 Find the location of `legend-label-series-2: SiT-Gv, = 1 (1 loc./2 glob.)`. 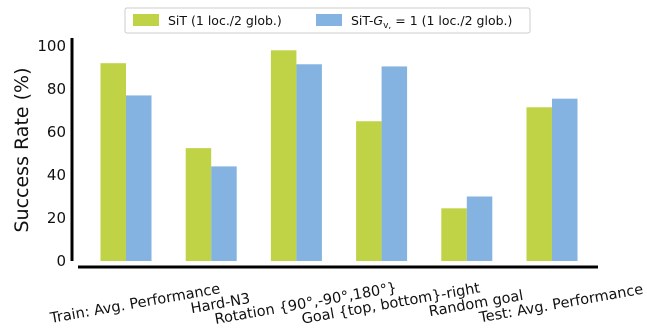

legend-label-series-2: SiT-Gv, = 1 (1 loc./2 glob.) is located at coordinates (431, 22).